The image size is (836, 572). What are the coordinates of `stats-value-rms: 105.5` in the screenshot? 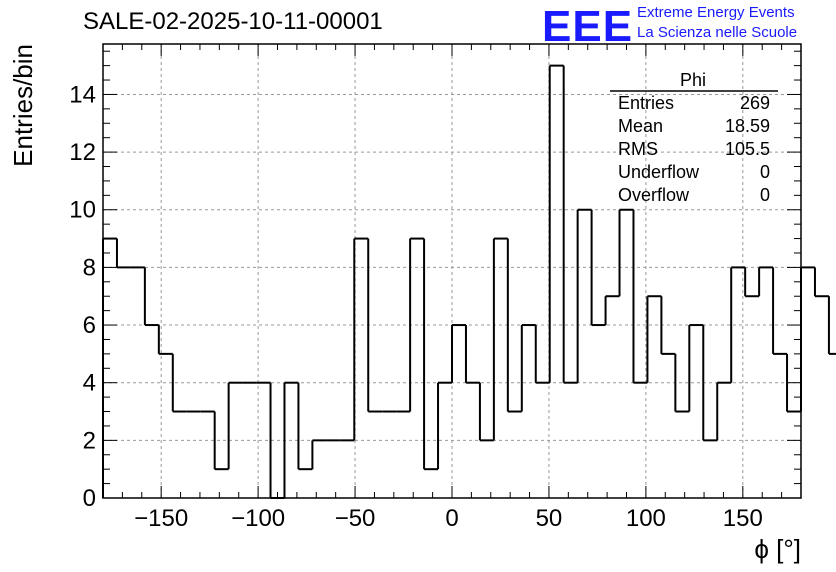 It's located at (747, 149).